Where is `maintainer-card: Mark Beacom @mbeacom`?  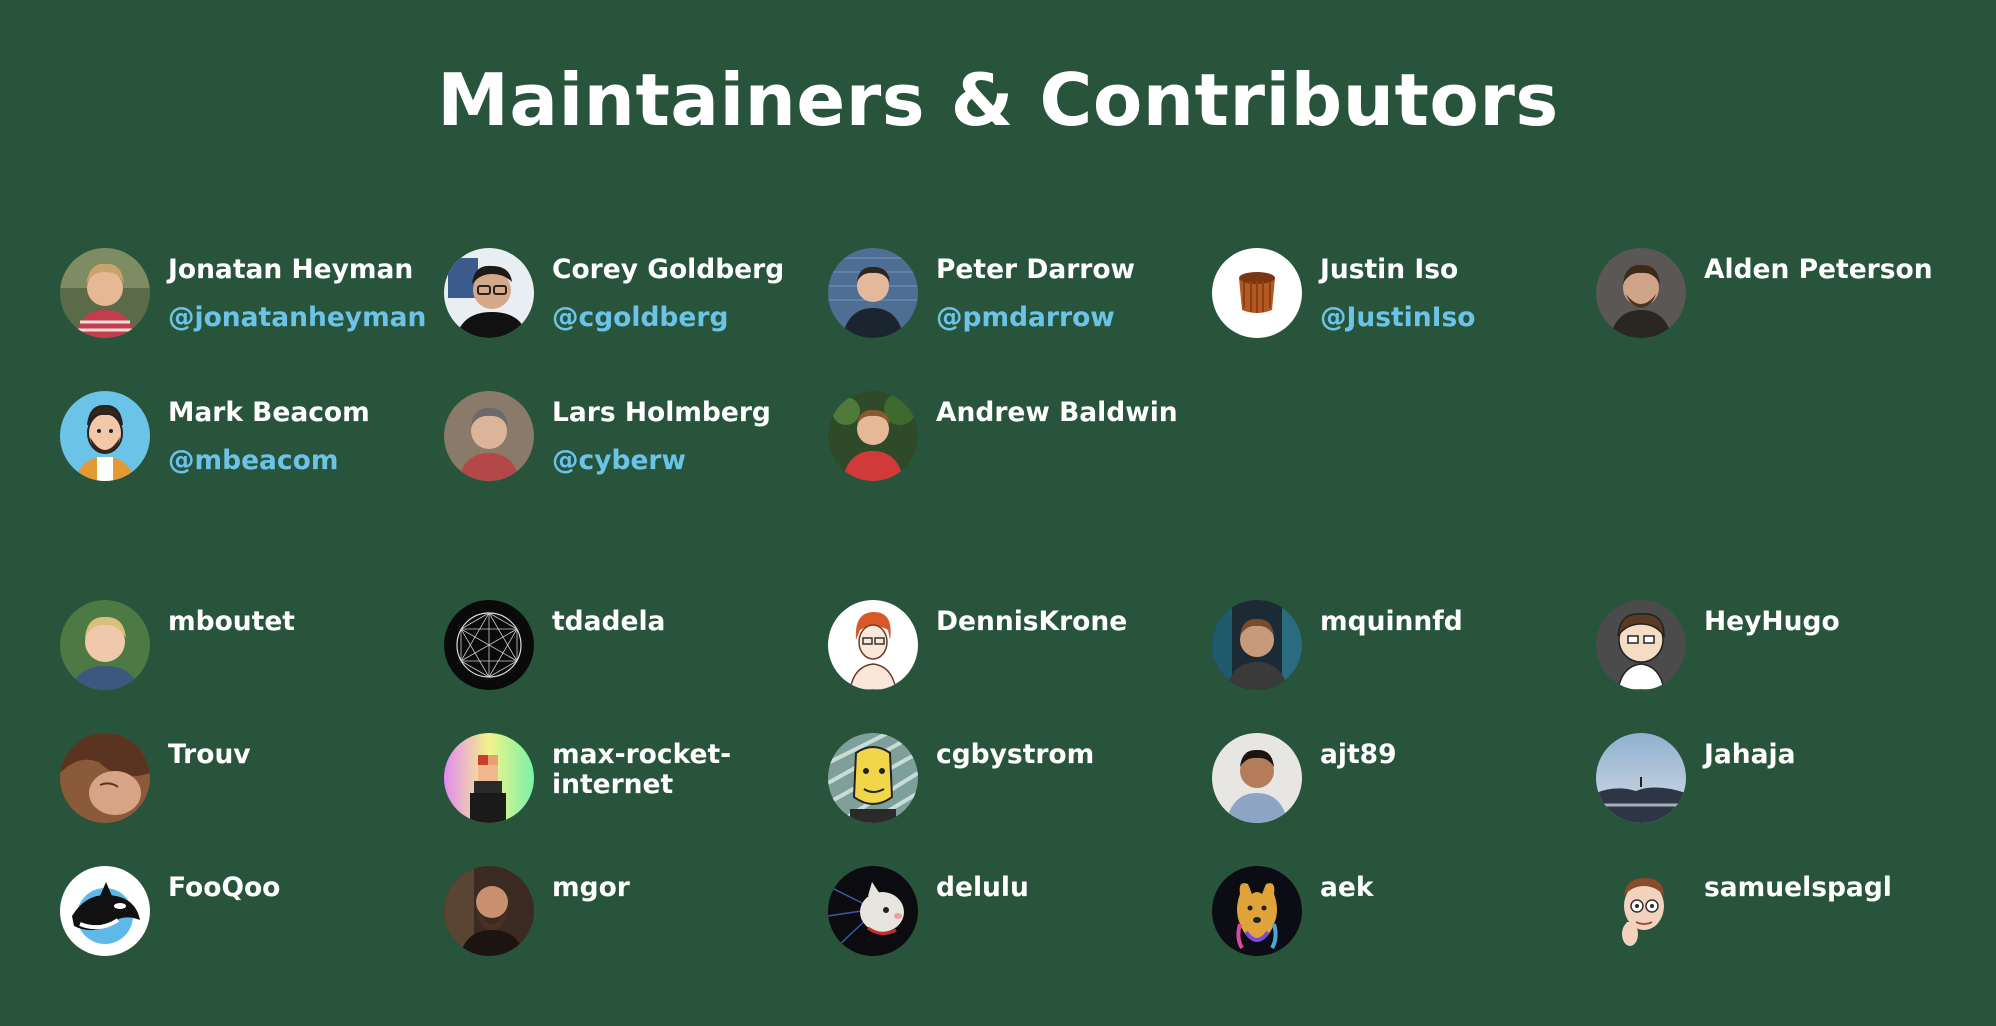
maintainer-card: Mark Beacom @mbeacom is located at coordinates (252, 462).